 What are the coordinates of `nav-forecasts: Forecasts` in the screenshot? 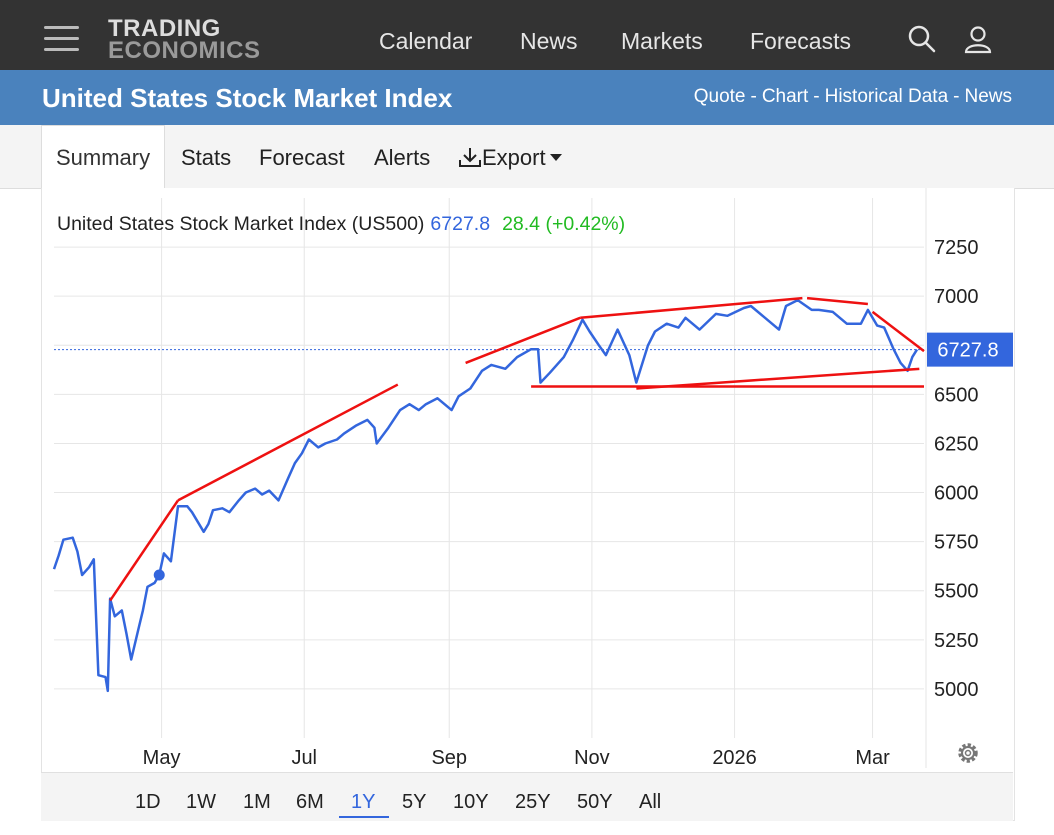 It's located at (800, 41).